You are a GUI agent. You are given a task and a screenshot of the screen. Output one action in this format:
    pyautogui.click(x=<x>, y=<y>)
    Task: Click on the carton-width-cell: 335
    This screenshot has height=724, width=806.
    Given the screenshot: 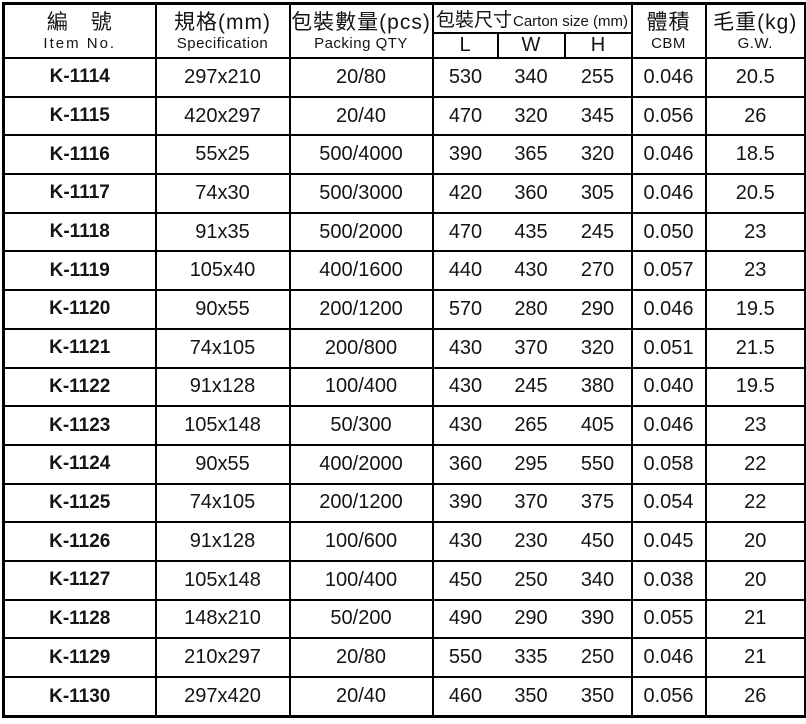 What is the action you would take?
    pyautogui.click(x=531, y=657)
    